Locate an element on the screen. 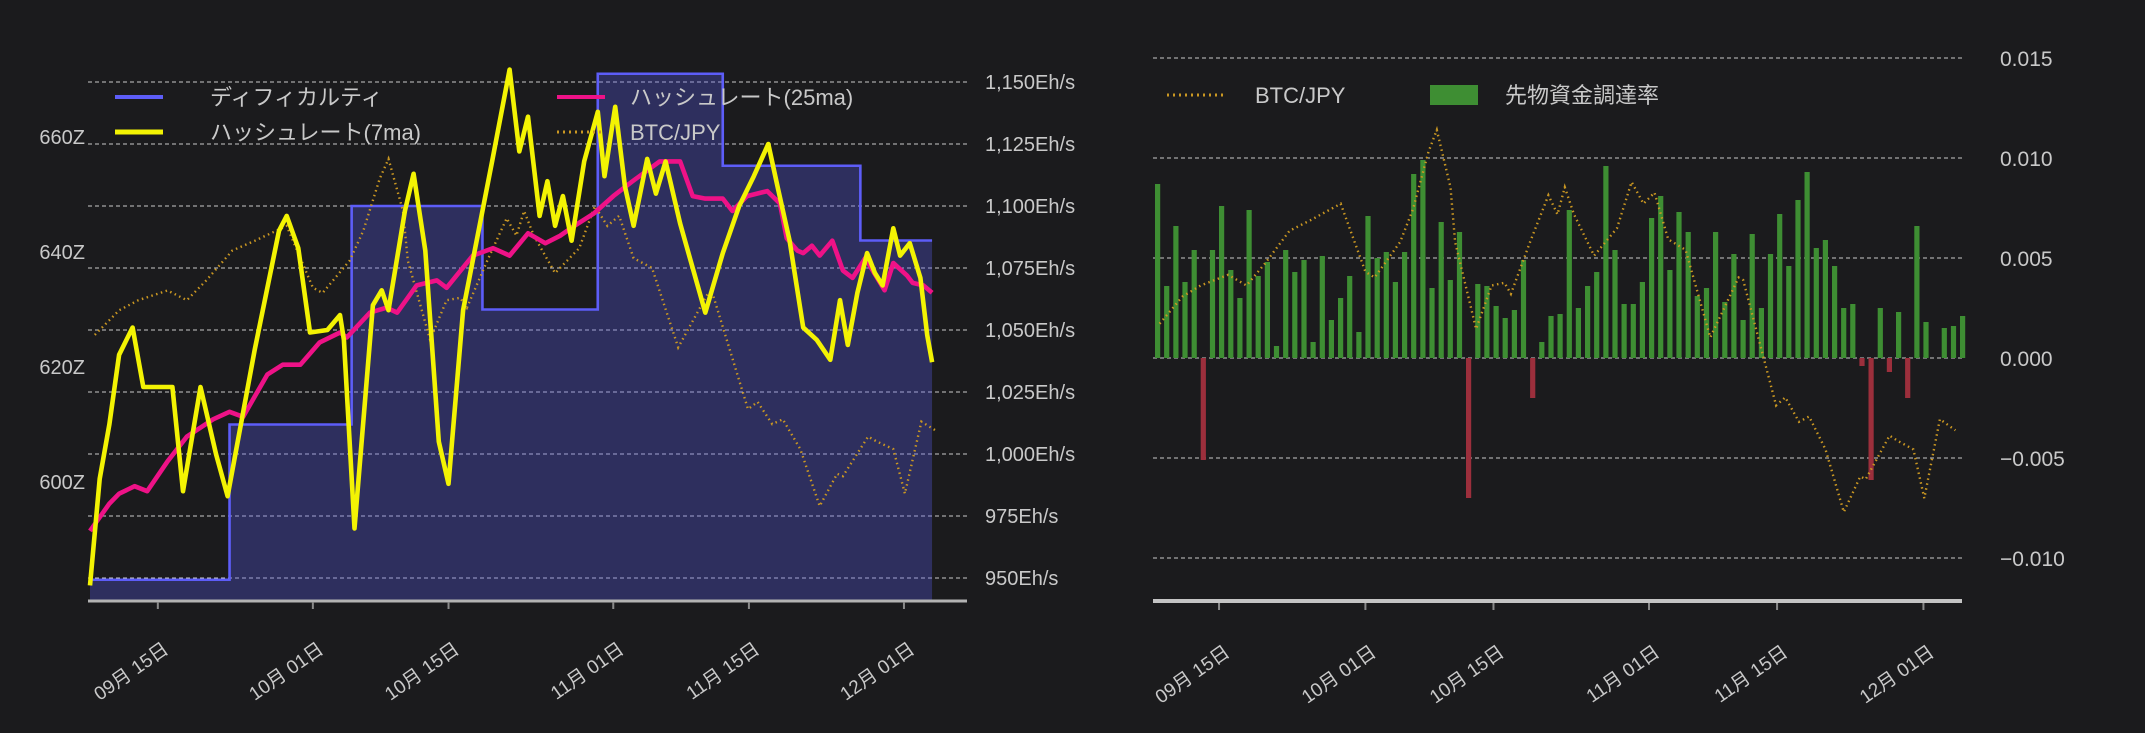  legend-item-funding-rate: 先物資金調達率 is located at coordinates (1544, 95).